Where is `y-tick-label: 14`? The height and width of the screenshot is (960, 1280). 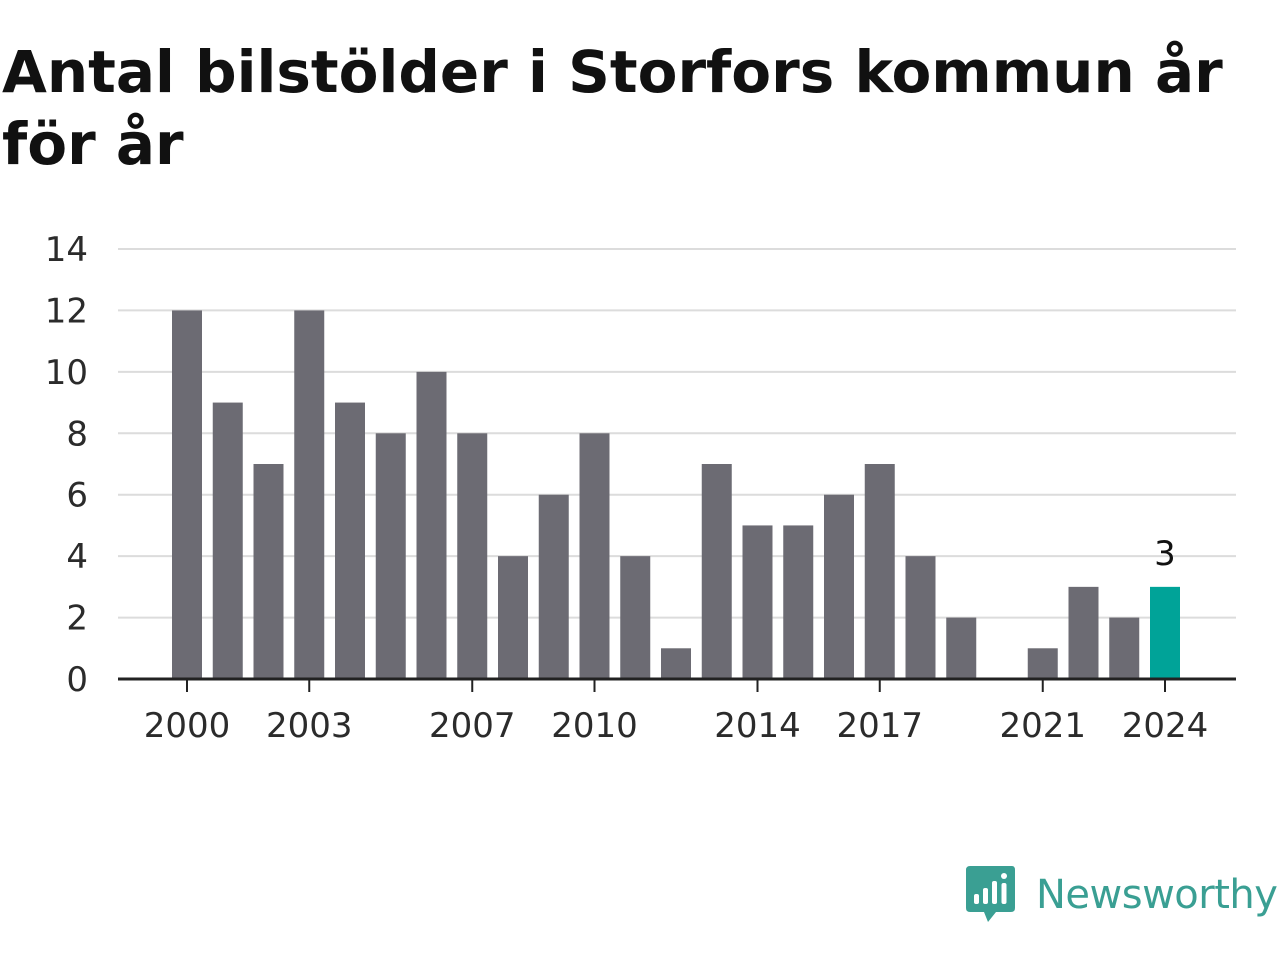
y-tick-label: 14 is located at coordinates (66, 250).